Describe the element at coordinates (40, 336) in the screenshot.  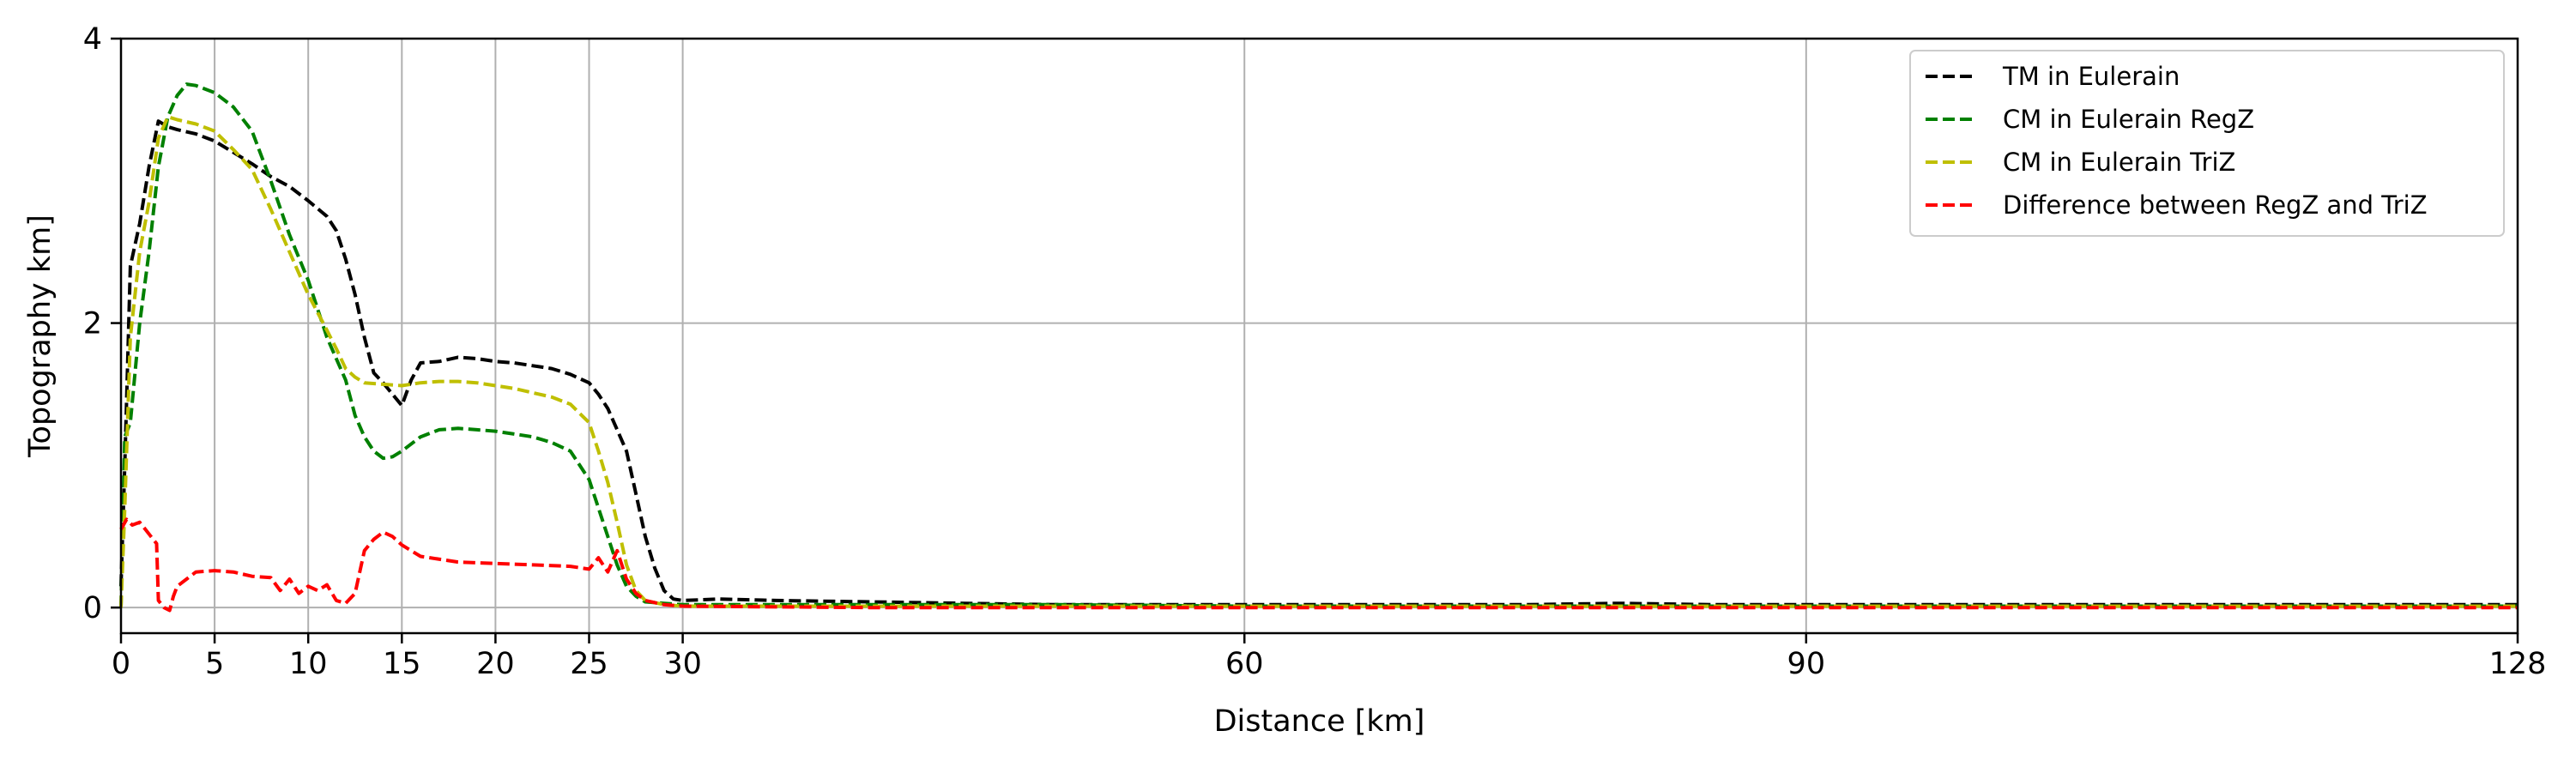
I see `y-axis-title: Topography km]` at that location.